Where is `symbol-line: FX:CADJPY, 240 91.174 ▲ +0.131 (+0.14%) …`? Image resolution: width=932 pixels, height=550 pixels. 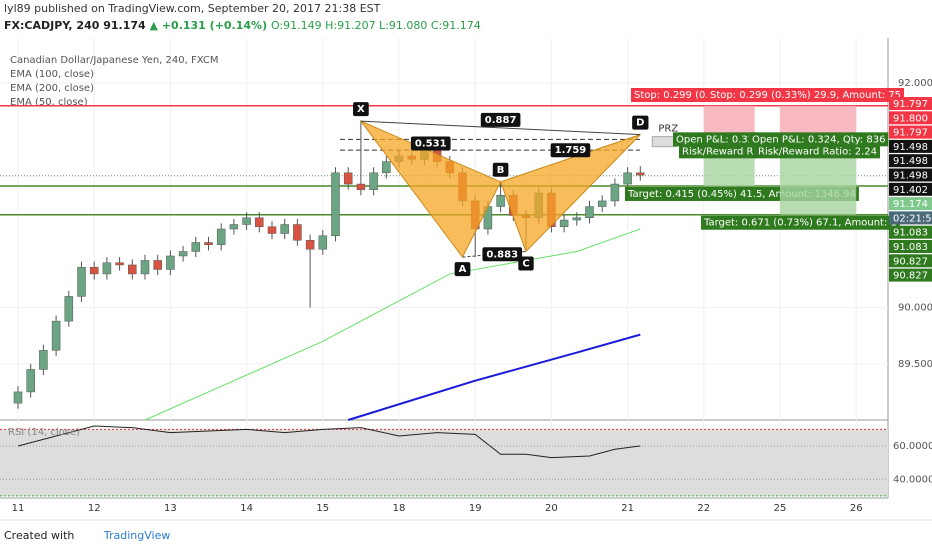
symbol-line: FX:CADJPY, 240 91.174 ▲ +0.131 (+0.14%) … is located at coordinates (242, 25).